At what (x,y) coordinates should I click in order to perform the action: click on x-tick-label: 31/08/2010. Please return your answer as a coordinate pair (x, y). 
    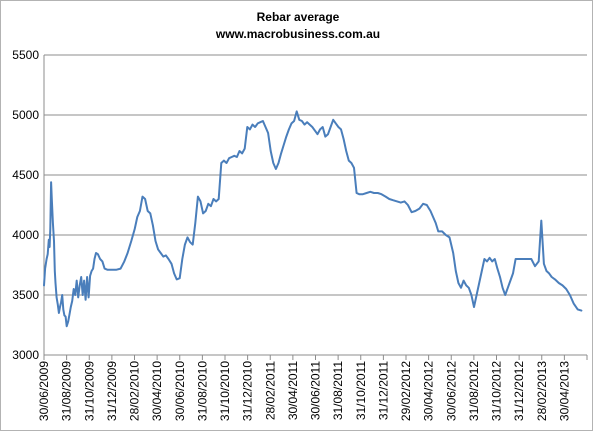
    Looking at the image, I should click on (202, 391).